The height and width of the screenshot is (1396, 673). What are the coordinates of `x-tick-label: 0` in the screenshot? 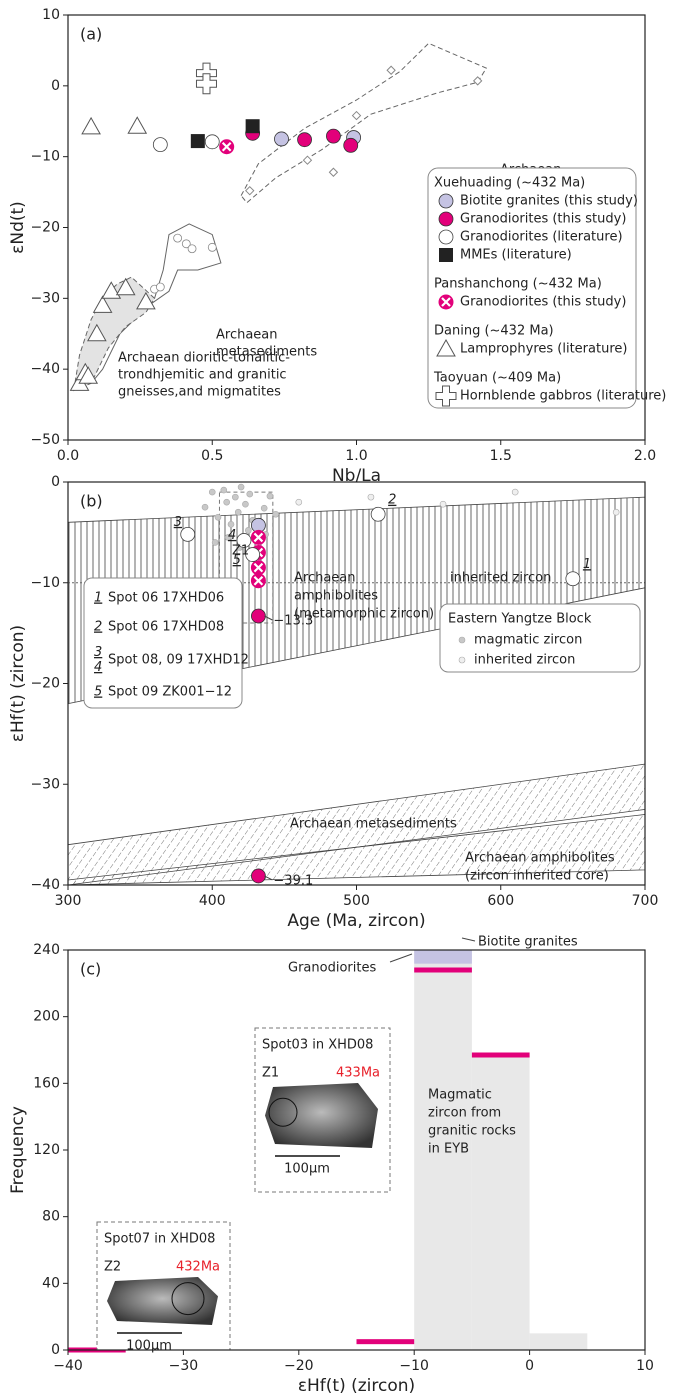 It's located at (529, 1366).